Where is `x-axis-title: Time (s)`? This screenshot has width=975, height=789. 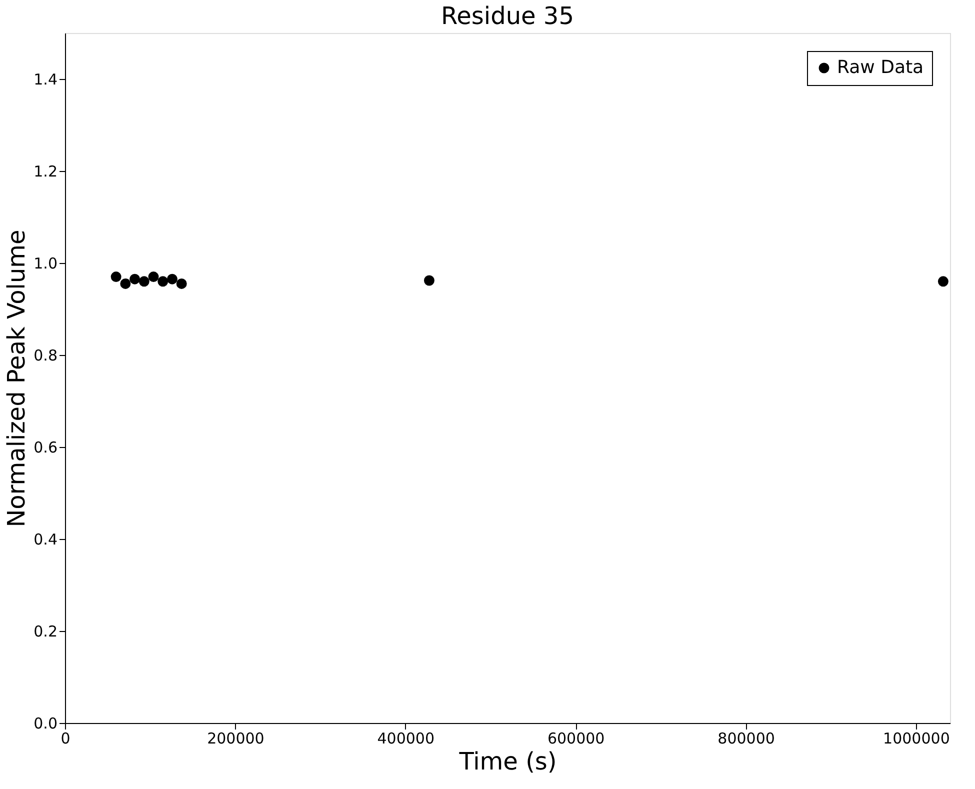
x-axis-title: Time (s) is located at coordinates (507, 762).